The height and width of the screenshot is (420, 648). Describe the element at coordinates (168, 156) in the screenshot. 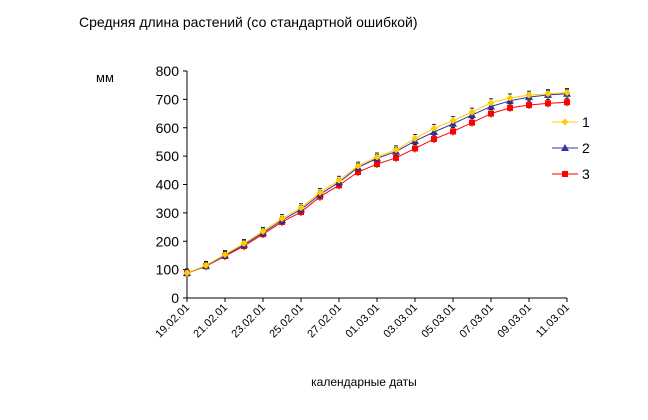

I see `y-tick-label: 500` at that location.